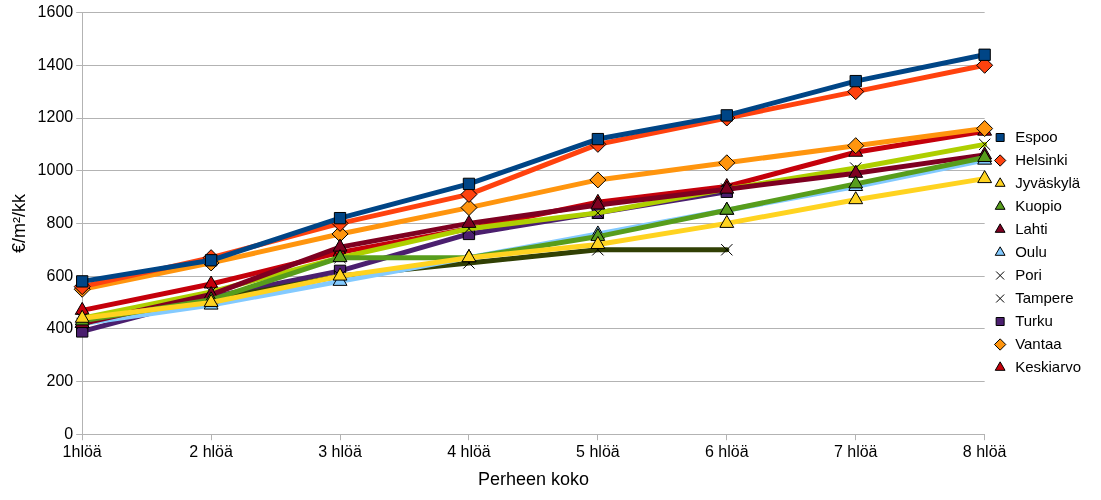 The width and height of the screenshot is (1101, 500). What do you see at coordinates (727, 452) in the screenshot?
I see `x-tick-label: 6 hlöä` at bounding box center [727, 452].